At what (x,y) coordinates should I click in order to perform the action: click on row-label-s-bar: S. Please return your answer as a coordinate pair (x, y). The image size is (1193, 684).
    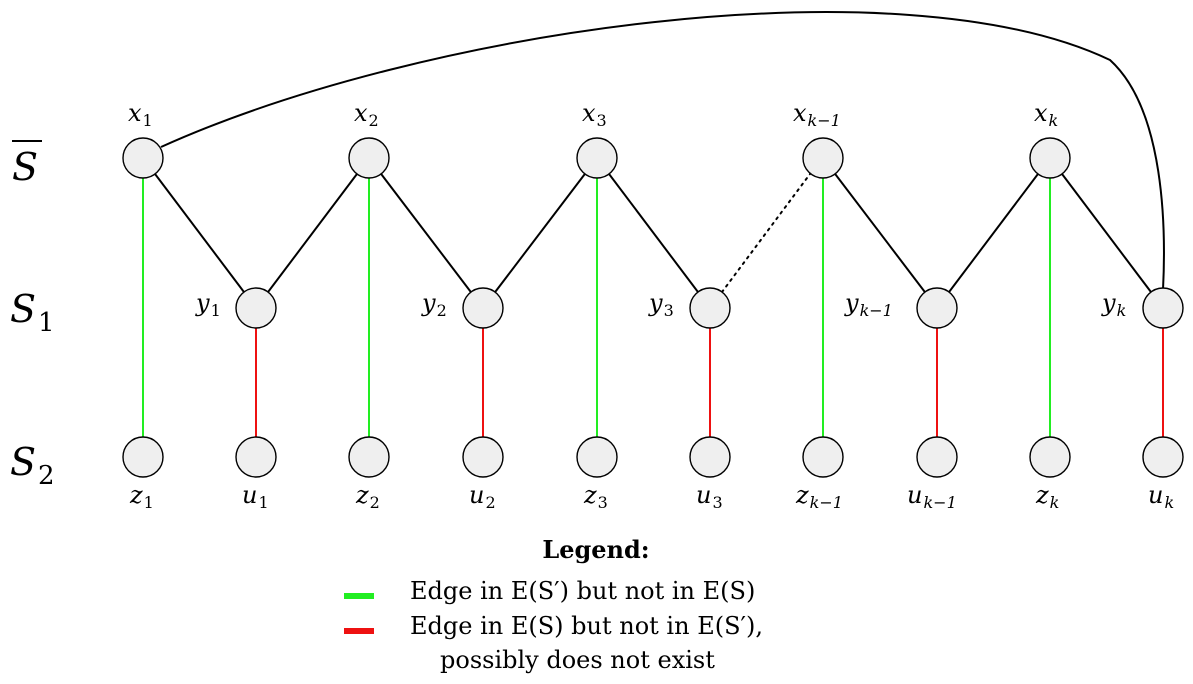
    Looking at the image, I should click on (25, 167).